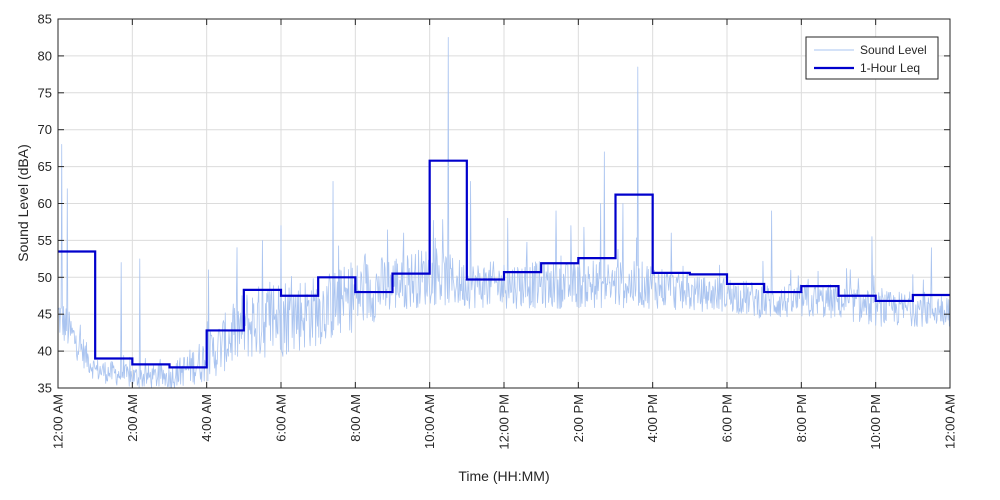  What do you see at coordinates (578, 418) in the screenshot?
I see `x-tick-label-7: 2:00 PM` at bounding box center [578, 418].